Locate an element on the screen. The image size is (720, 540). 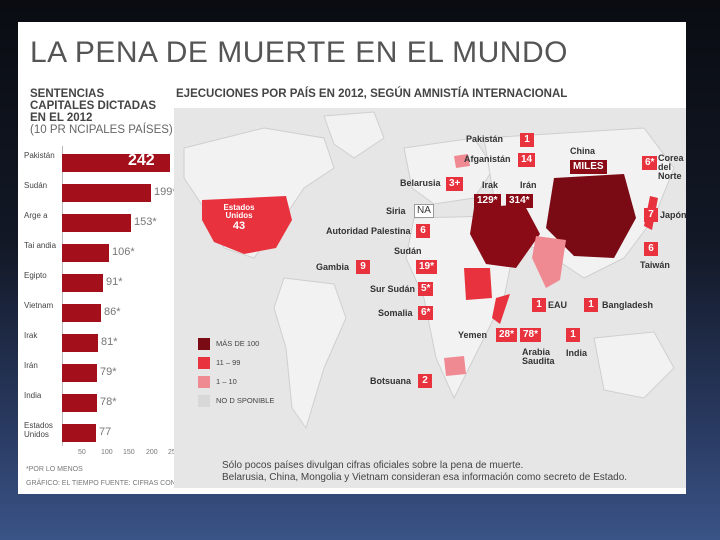
value-gambia: 9 is located at coordinates (363, 267).